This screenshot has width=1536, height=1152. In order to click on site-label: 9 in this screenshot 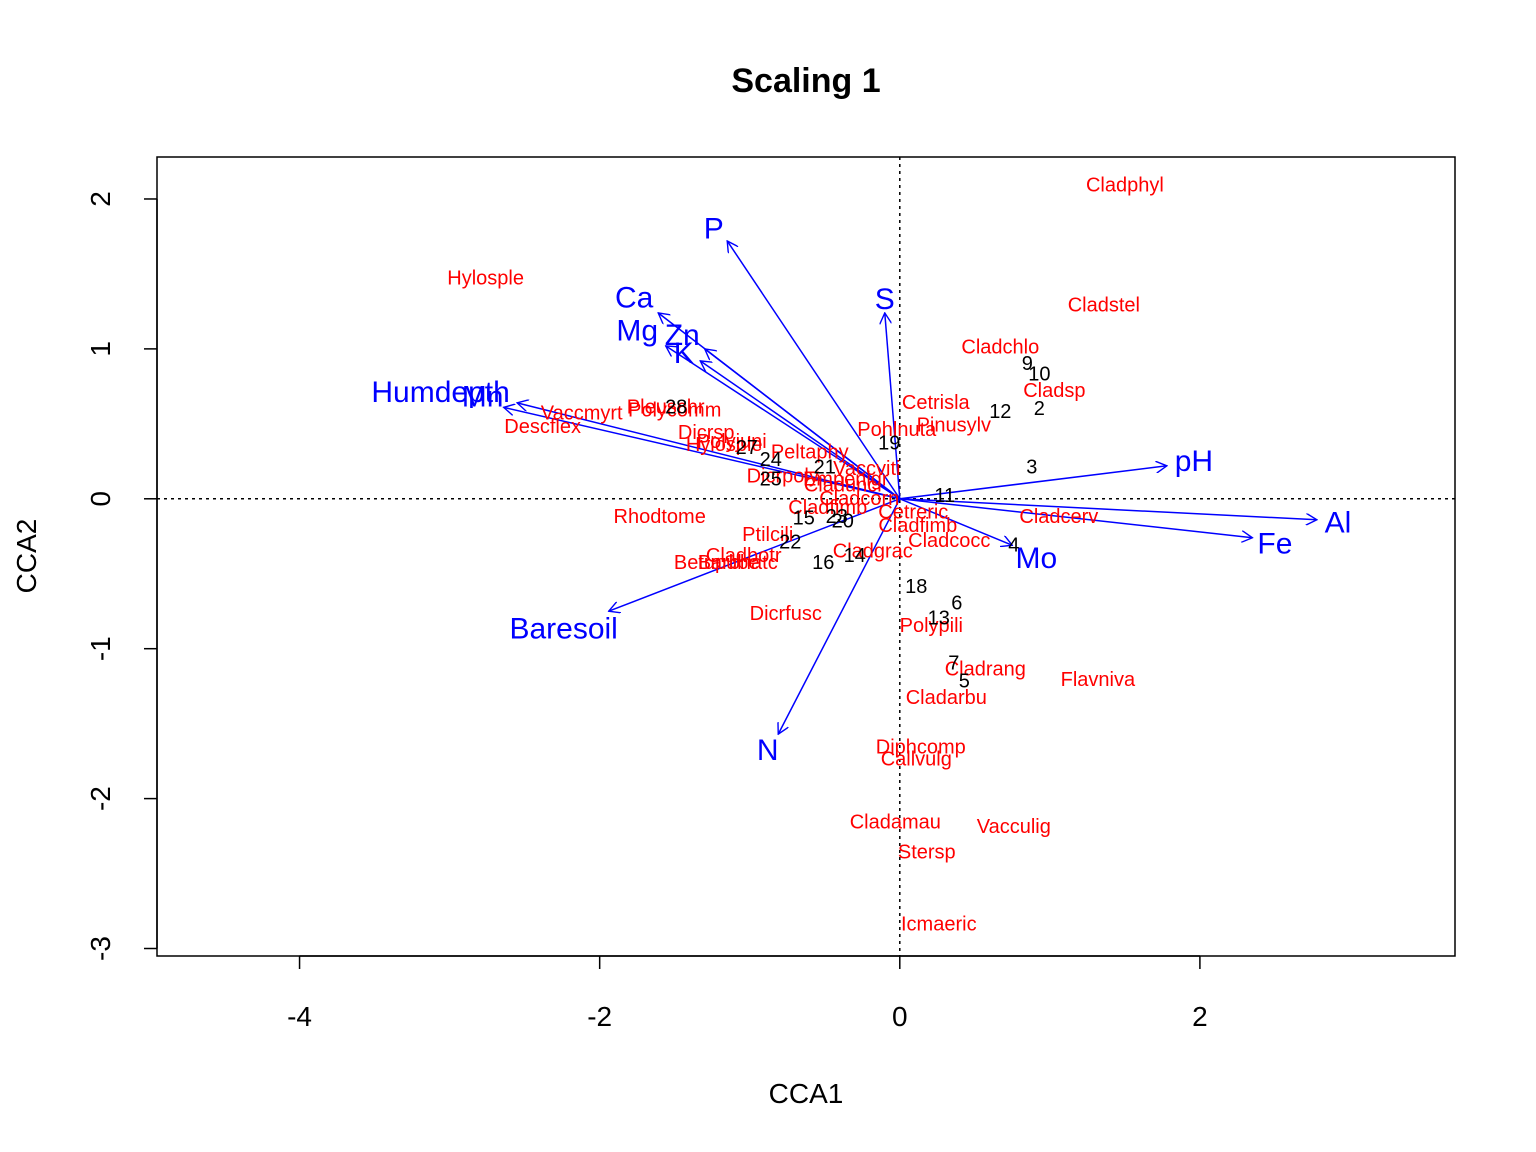, I will do `click(1027, 364)`.